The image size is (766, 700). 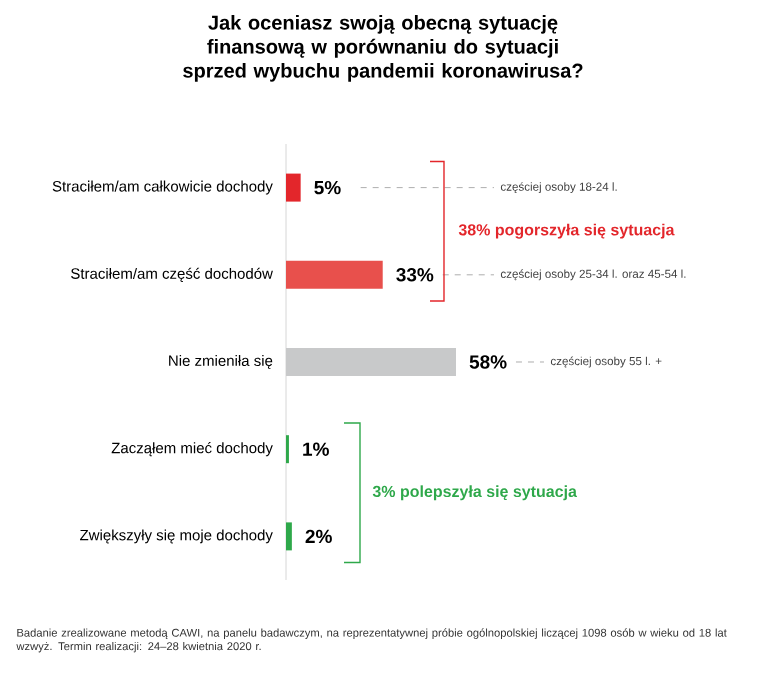 I want to click on data-label: 1%, so click(x=316, y=449).